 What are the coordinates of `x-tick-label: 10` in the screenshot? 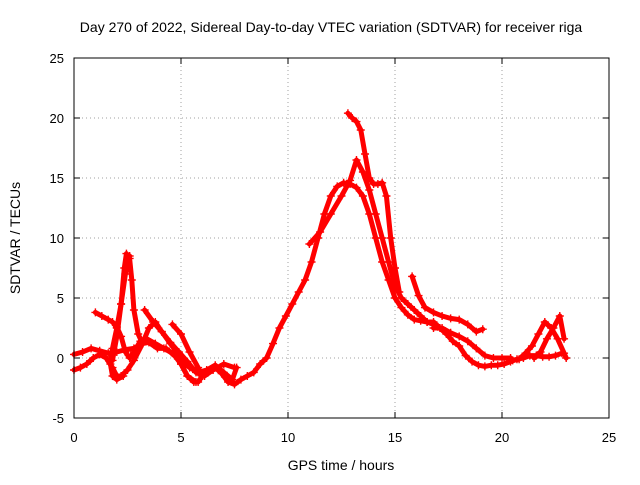 It's located at (288, 437).